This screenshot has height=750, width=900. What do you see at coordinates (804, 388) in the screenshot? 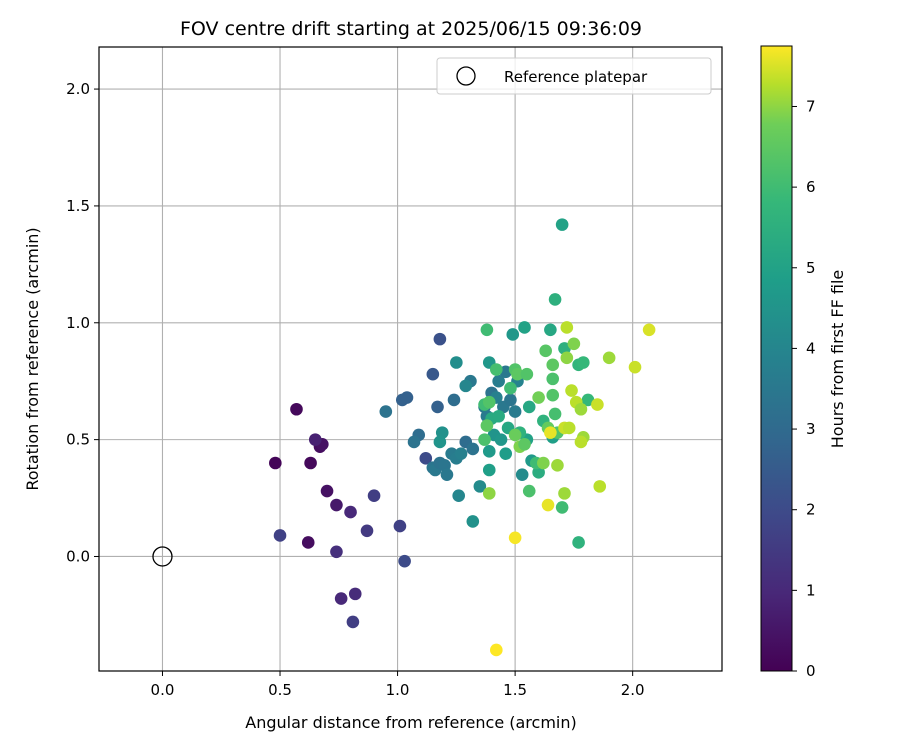
I see `colorbar-ticks: 0 1 2 3 4 5 6 7` at bounding box center [804, 388].